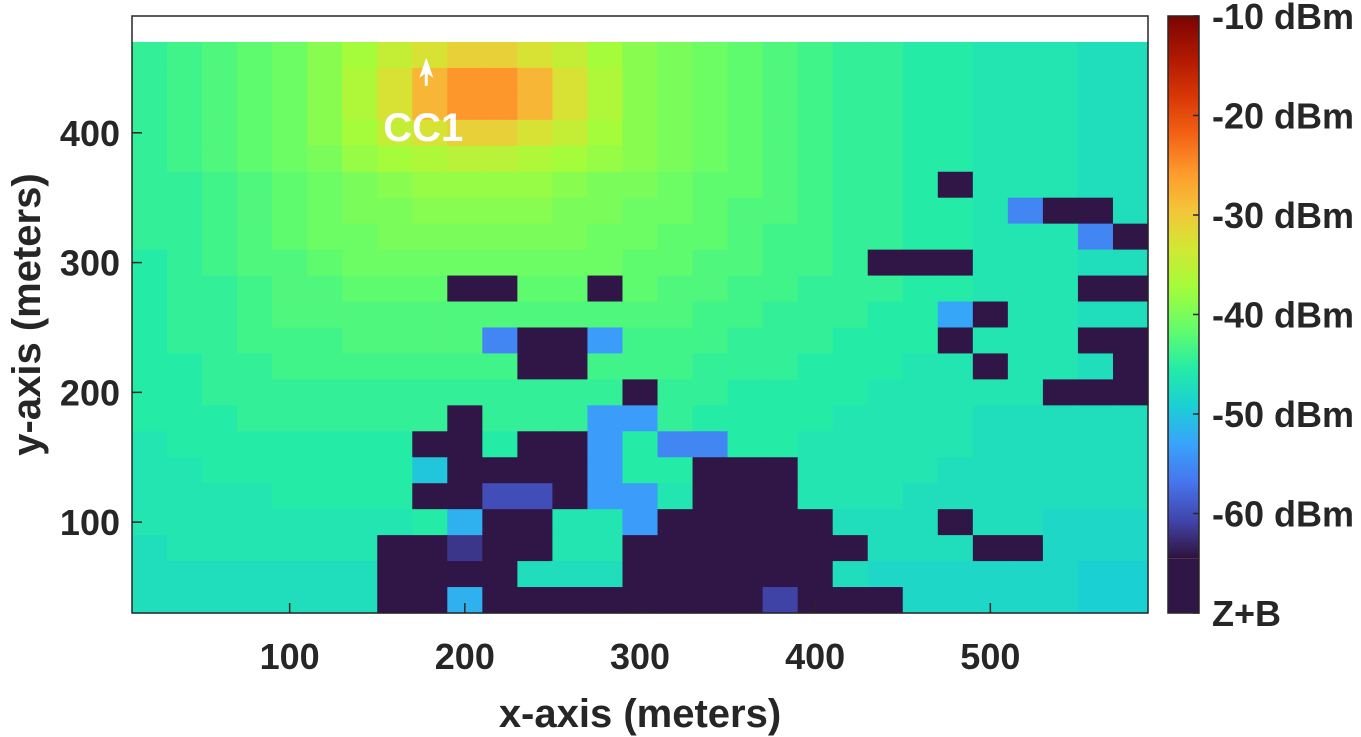 The height and width of the screenshot is (737, 1361). I want to click on y-tick-label: 200, so click(90, 392).